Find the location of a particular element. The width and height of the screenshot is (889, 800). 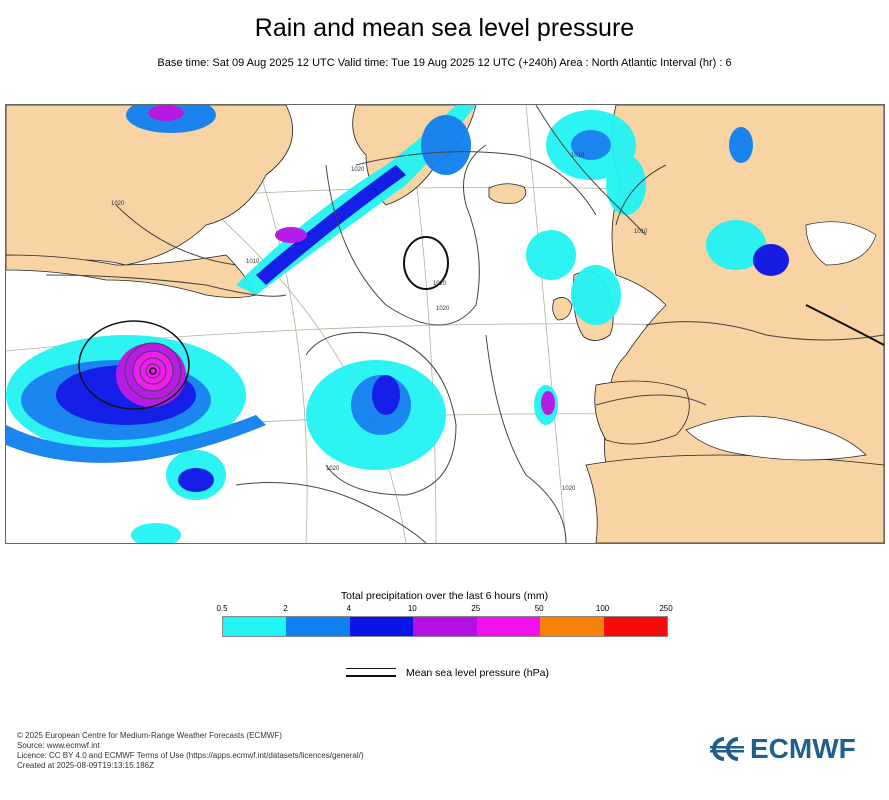

land-iceland is located at coordinates (507, 193).